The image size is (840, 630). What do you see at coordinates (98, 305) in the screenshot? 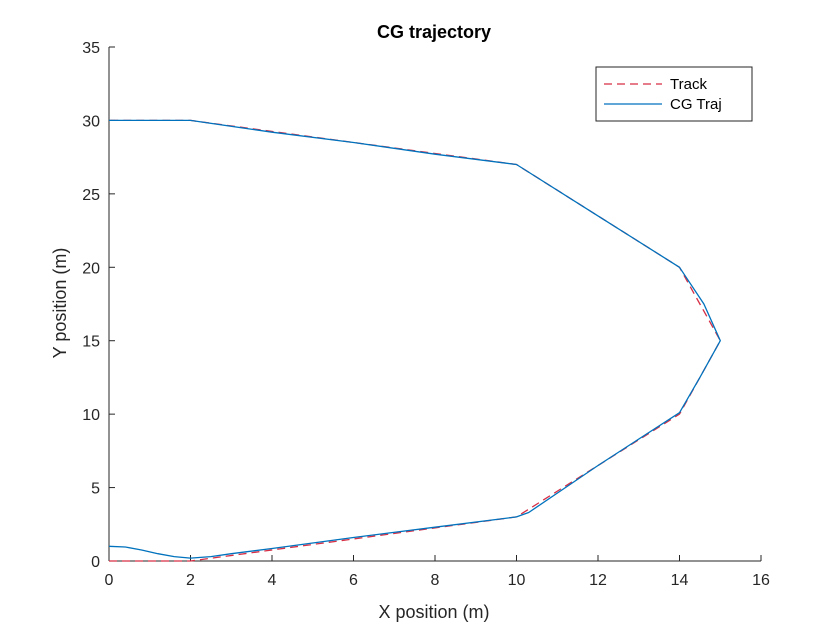
I see `y-axis-ticks: 0 5 10 15 20 25 30 35` at bounding box center [98, 305].